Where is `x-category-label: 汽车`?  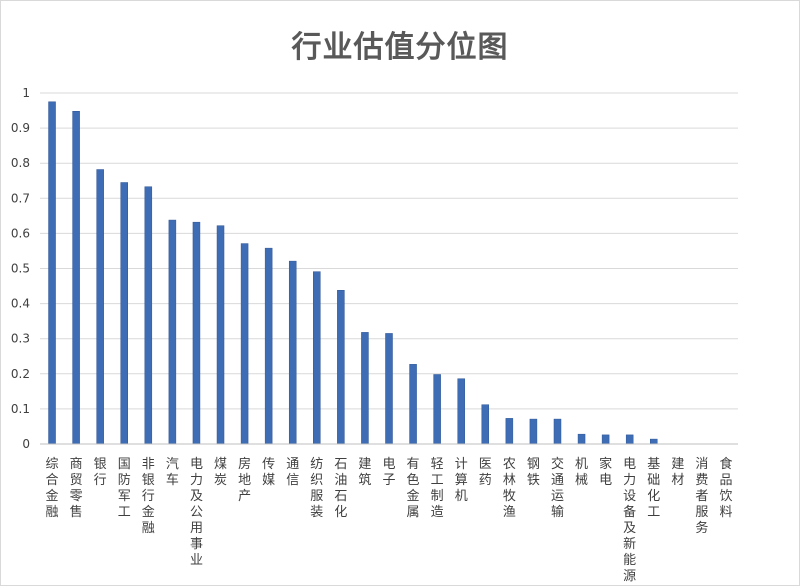 x-category-label: 汽车 is located at coordinates (172, 472).